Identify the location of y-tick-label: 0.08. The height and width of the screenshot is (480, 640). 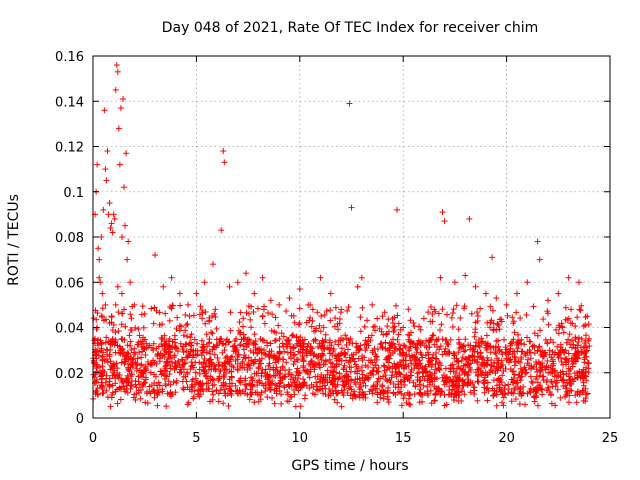
(69, 238).